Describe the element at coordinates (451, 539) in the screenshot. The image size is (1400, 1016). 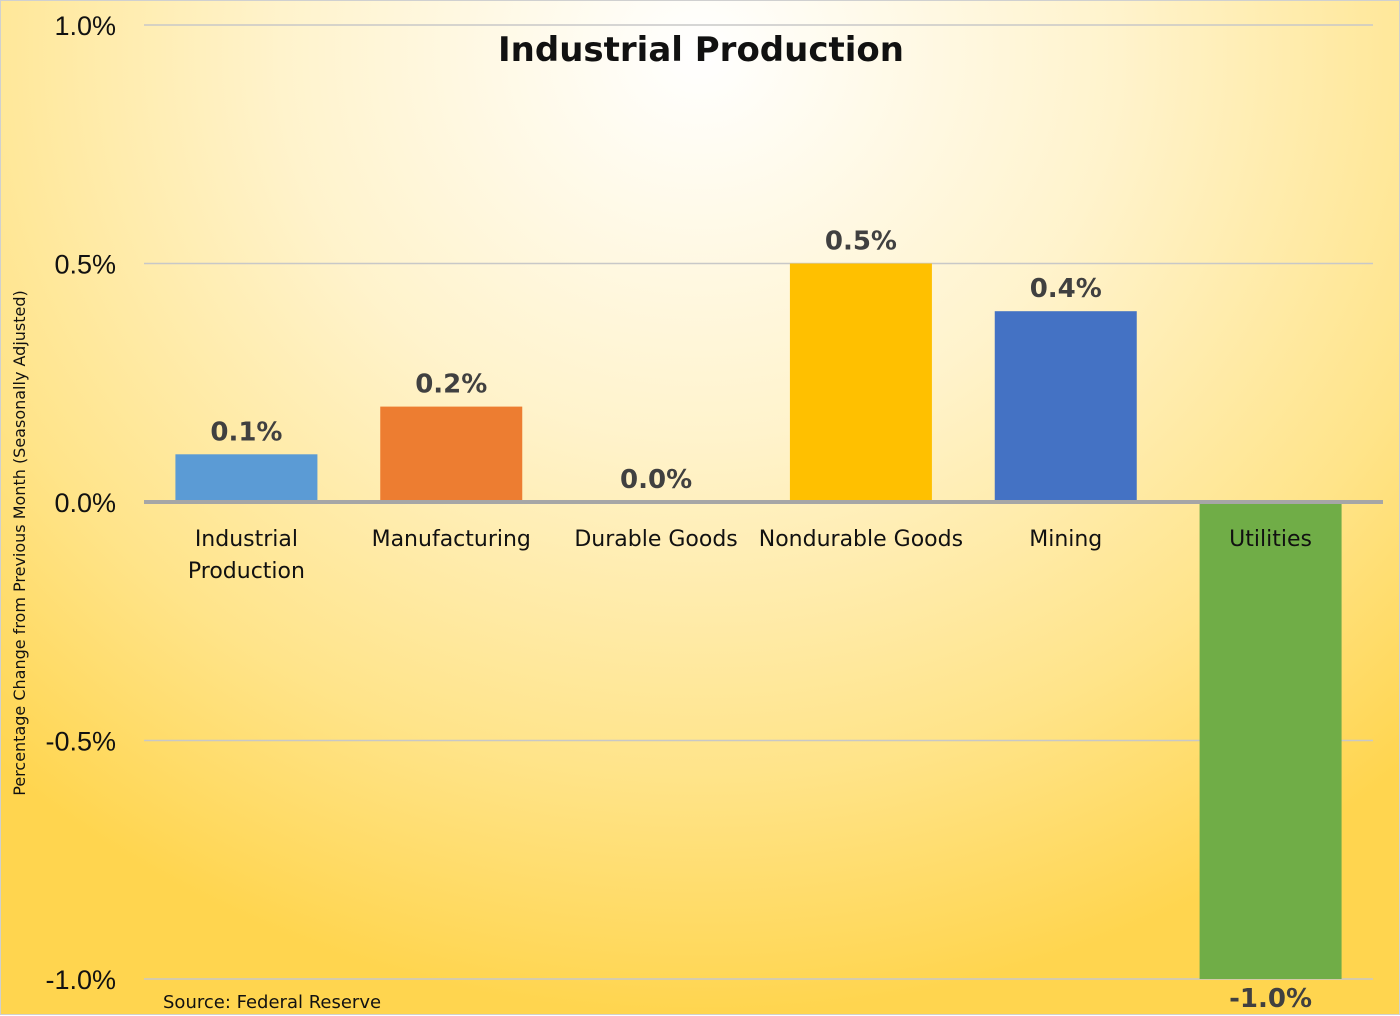
I see `x-tick-label: Manufacturing` at that location.